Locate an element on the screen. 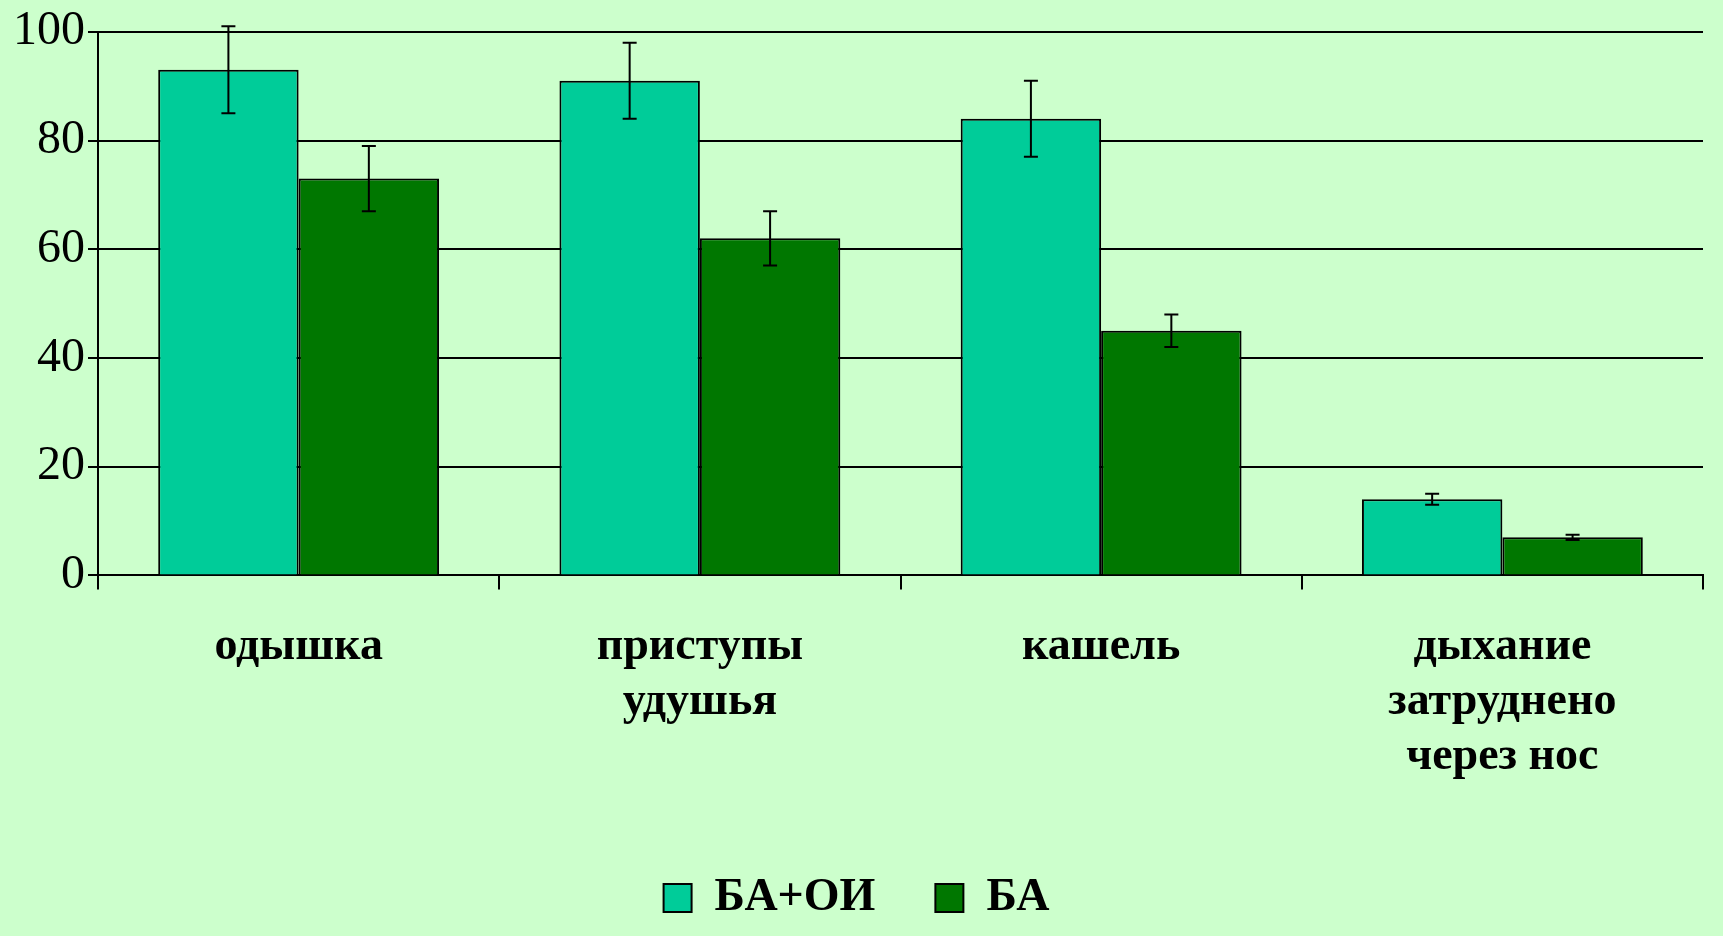  y-tick-label: 100 is located at coordinates (49, 28).